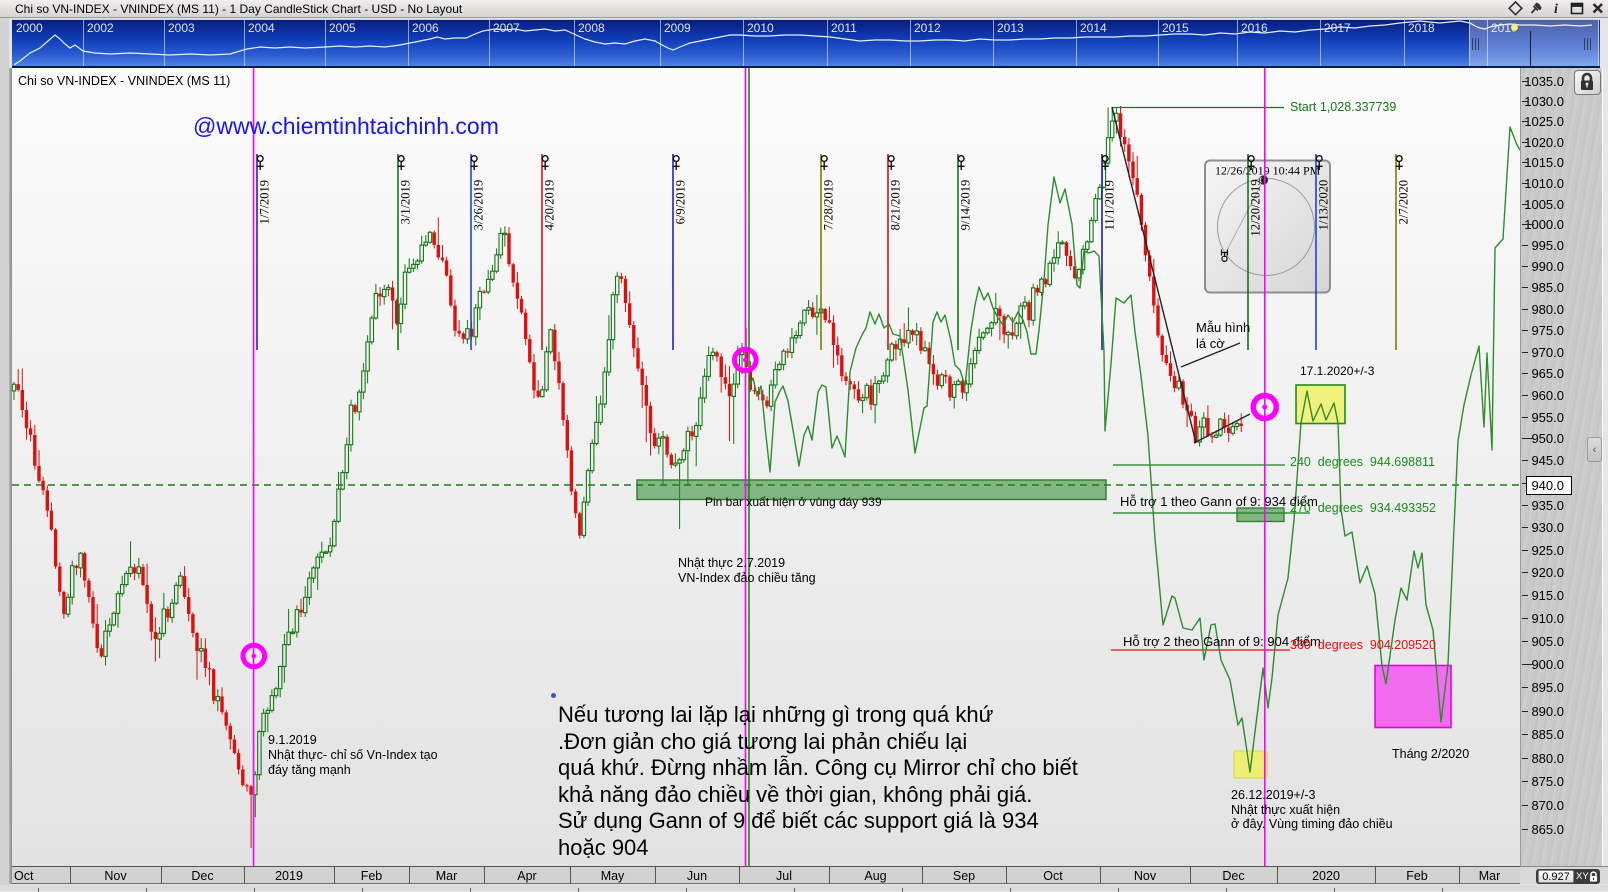 This screenshot has width=1608, height=892. Describe the element at coordinates (1256, 208) in the screenshot. I see `svg-text: 12/20/2019` at that location.